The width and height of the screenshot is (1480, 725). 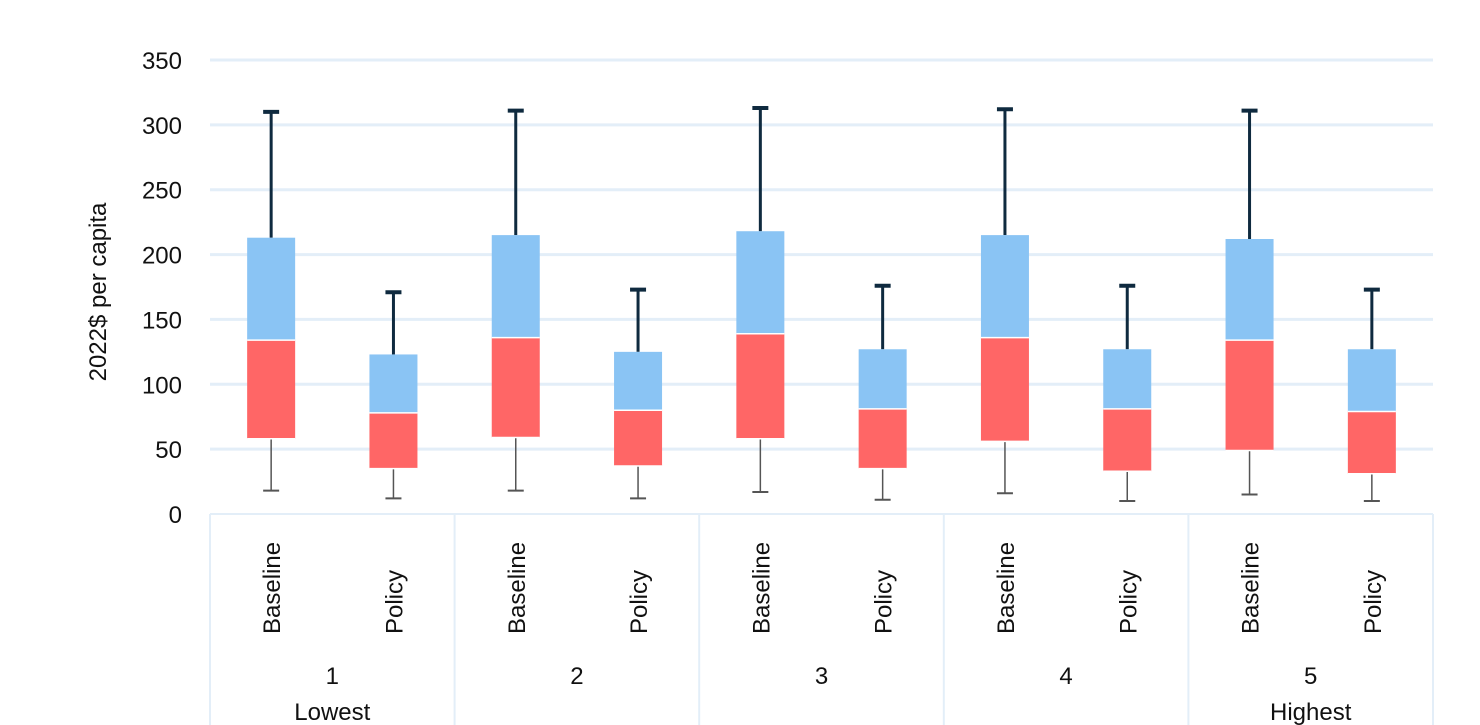 I want to click on y-tick-label: 50, so click(x=168, y=450).